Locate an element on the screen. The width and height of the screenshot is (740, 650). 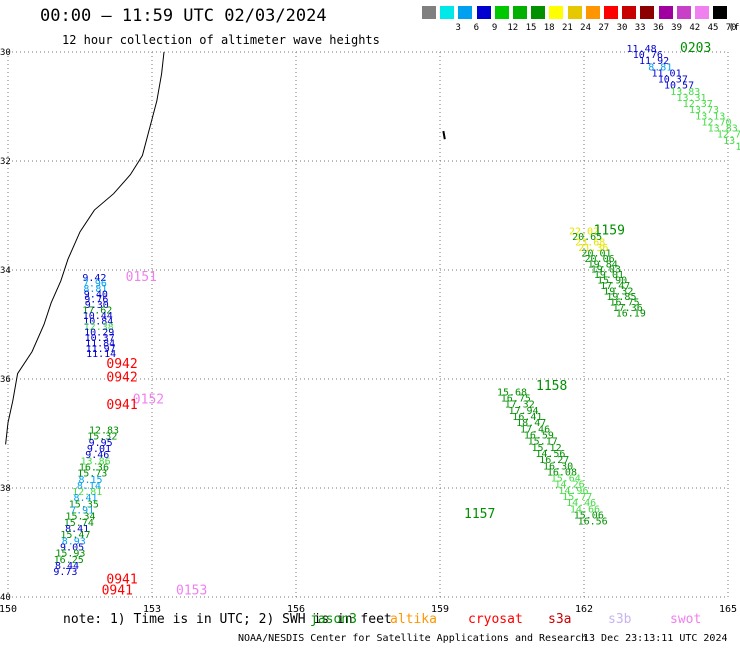
wave-height-value: 20.65 is located at coordinates (587, 237).